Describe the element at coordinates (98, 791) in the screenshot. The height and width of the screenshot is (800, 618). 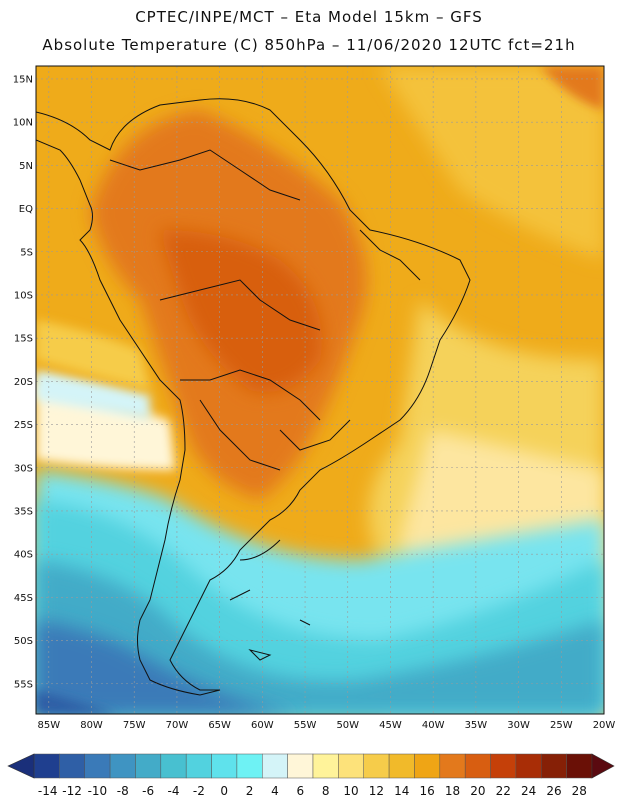
I see `colorbar-label: -10` at that location.